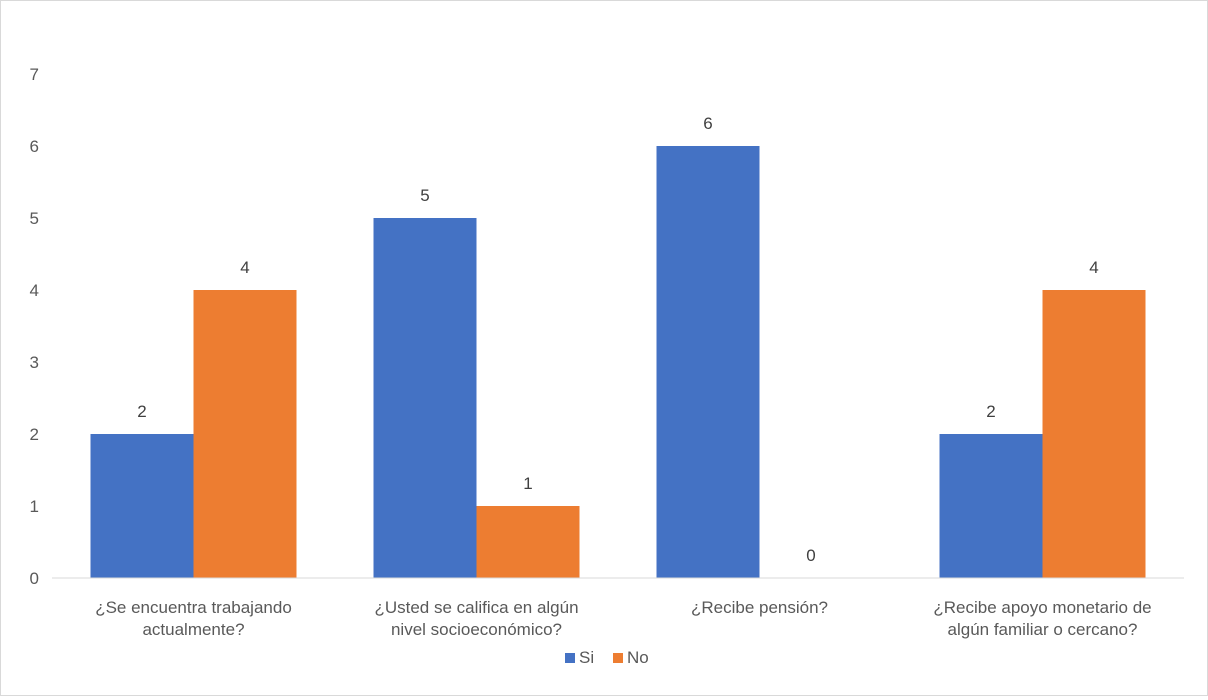  What do you see at coordinates (193, 629) in the screenshot?
I see `category-label-0-line-1: actualmente?` at bounding box center [193, 629].